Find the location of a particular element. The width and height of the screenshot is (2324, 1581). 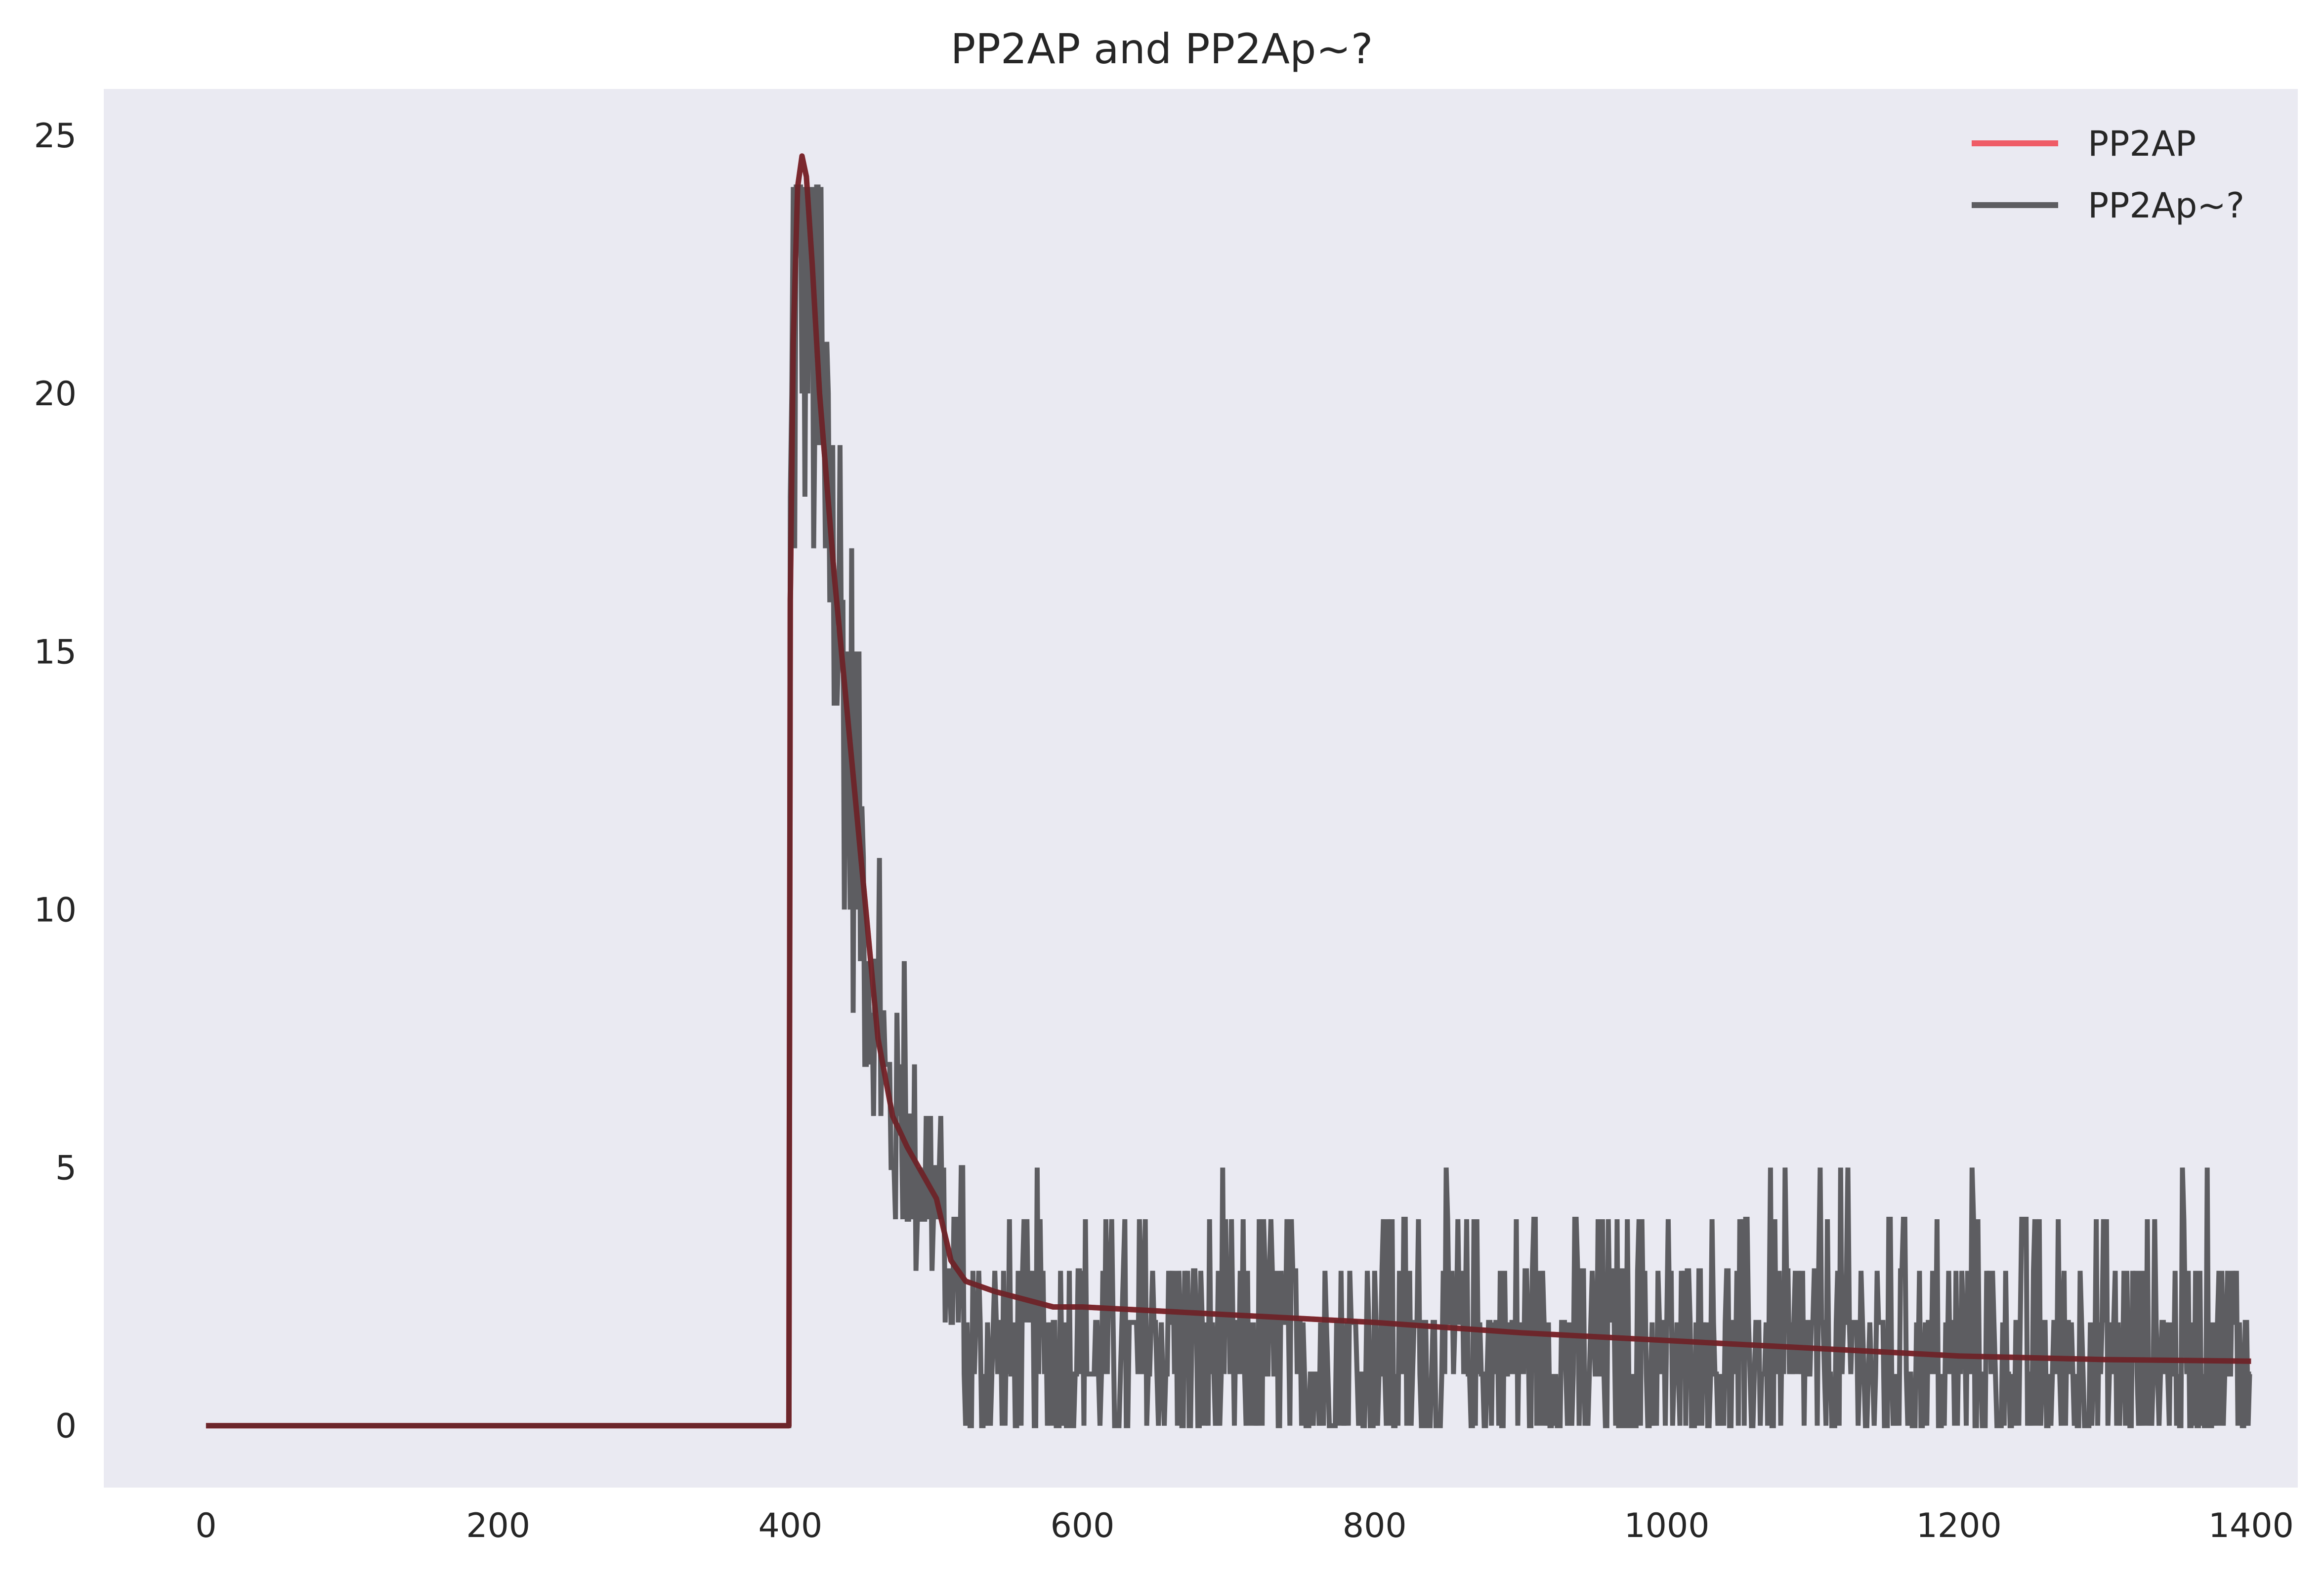

legend-label: PP2Ap~? is located at coordinates (2166, 205).